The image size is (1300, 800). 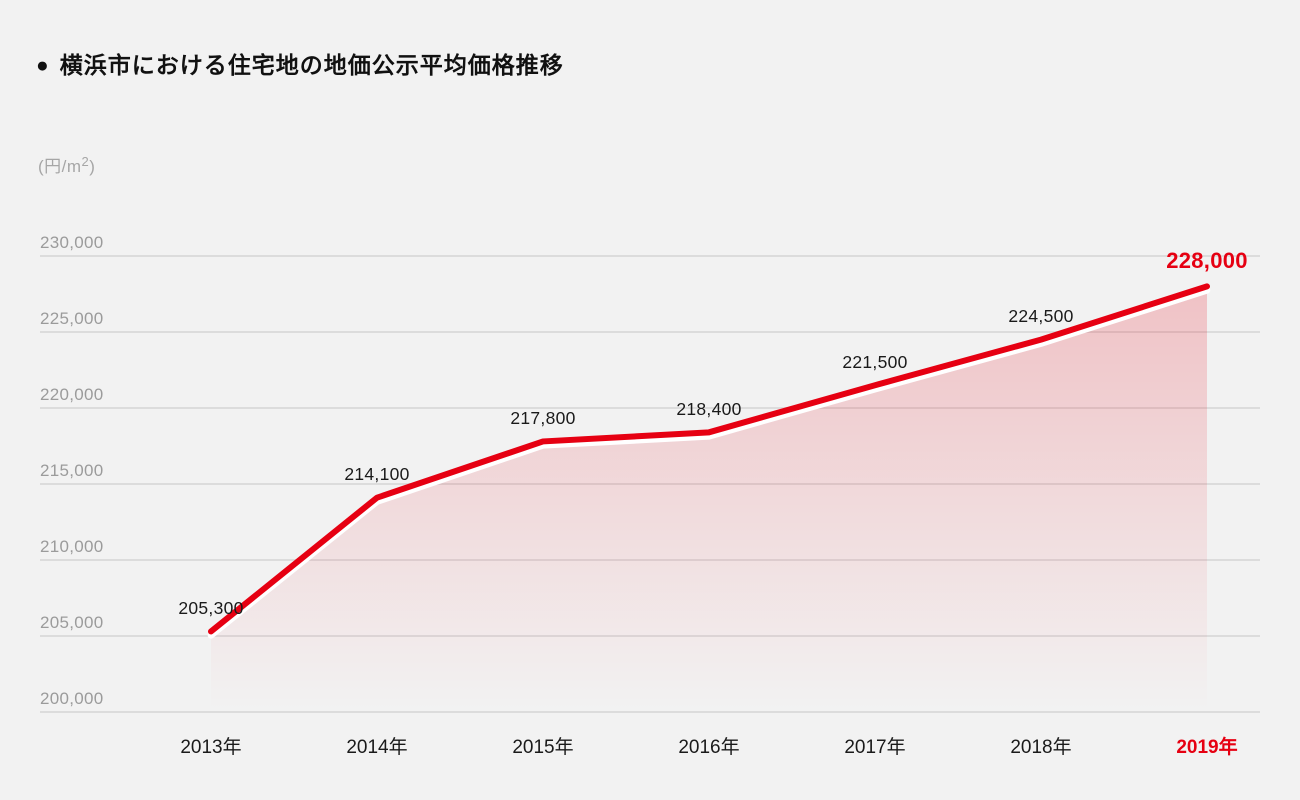 I want to click on y-axis-tick-label: 200,000, so click(x=72, y=698).